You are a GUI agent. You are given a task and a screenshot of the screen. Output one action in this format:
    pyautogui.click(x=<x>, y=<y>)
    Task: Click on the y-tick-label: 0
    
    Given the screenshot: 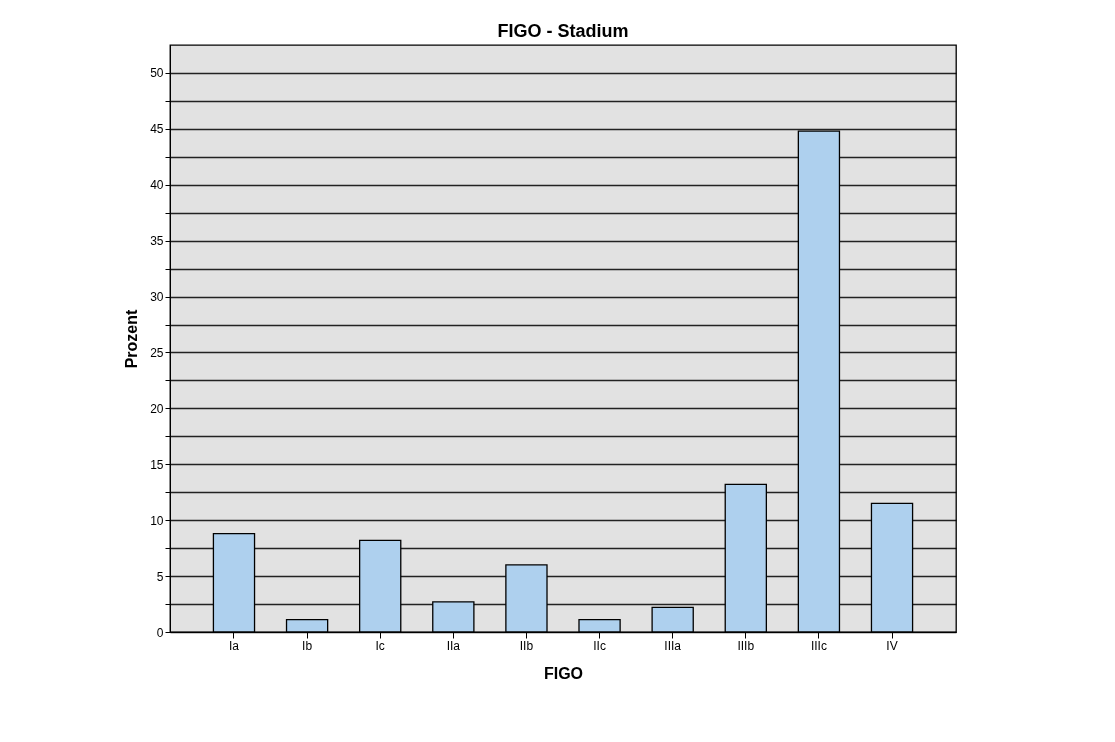 What is the action you would take?
    pyautogui.click(x=160, y=632)
    